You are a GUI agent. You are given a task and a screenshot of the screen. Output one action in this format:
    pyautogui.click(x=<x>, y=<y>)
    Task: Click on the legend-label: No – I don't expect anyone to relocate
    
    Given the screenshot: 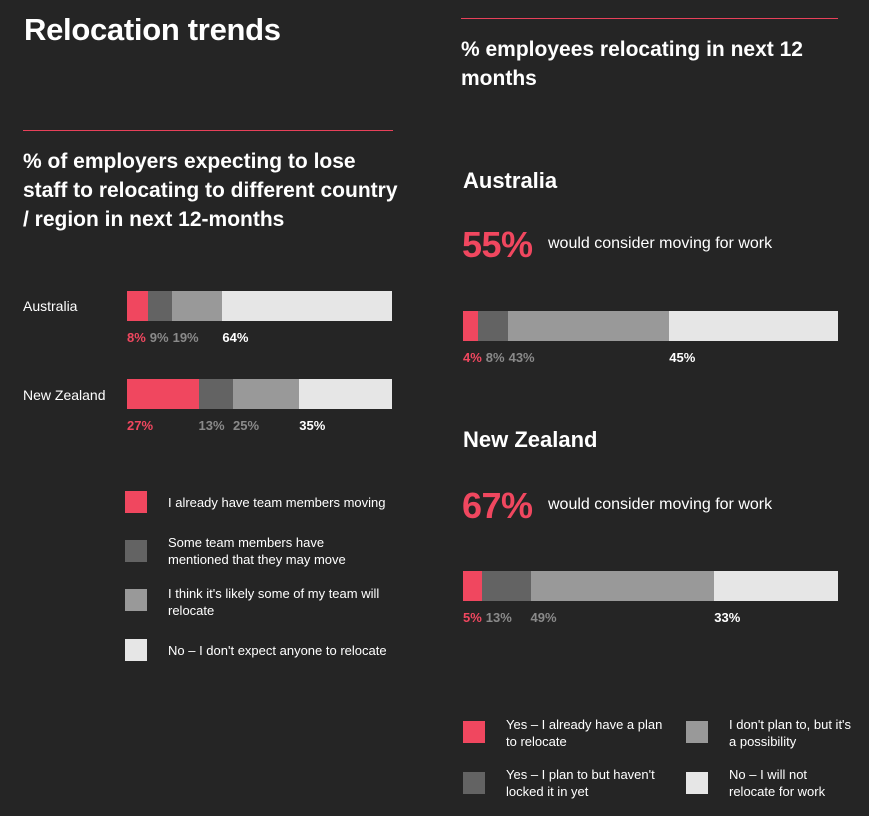 What is the action you would take?
    pyautogui.click(x=277, y=650)
    